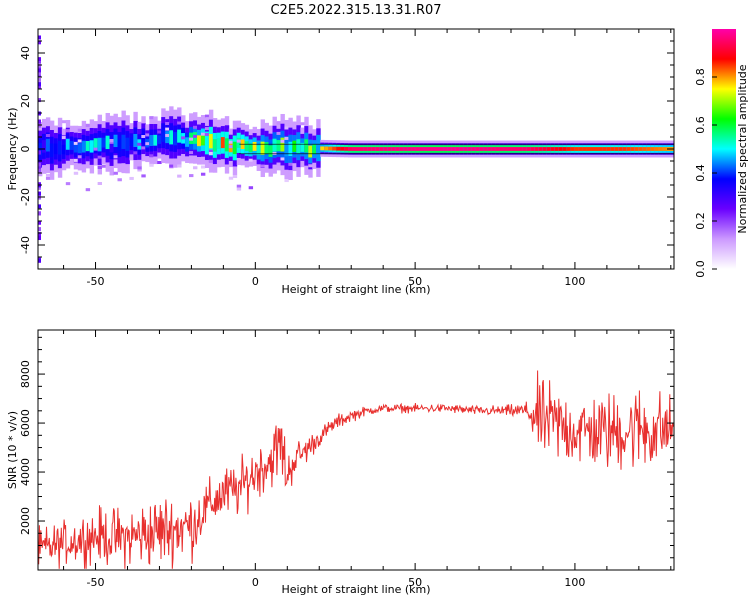 The width and height of the screenshot is (750, 605). I want to click on y-tick-label: 2000, so click(25, 521).